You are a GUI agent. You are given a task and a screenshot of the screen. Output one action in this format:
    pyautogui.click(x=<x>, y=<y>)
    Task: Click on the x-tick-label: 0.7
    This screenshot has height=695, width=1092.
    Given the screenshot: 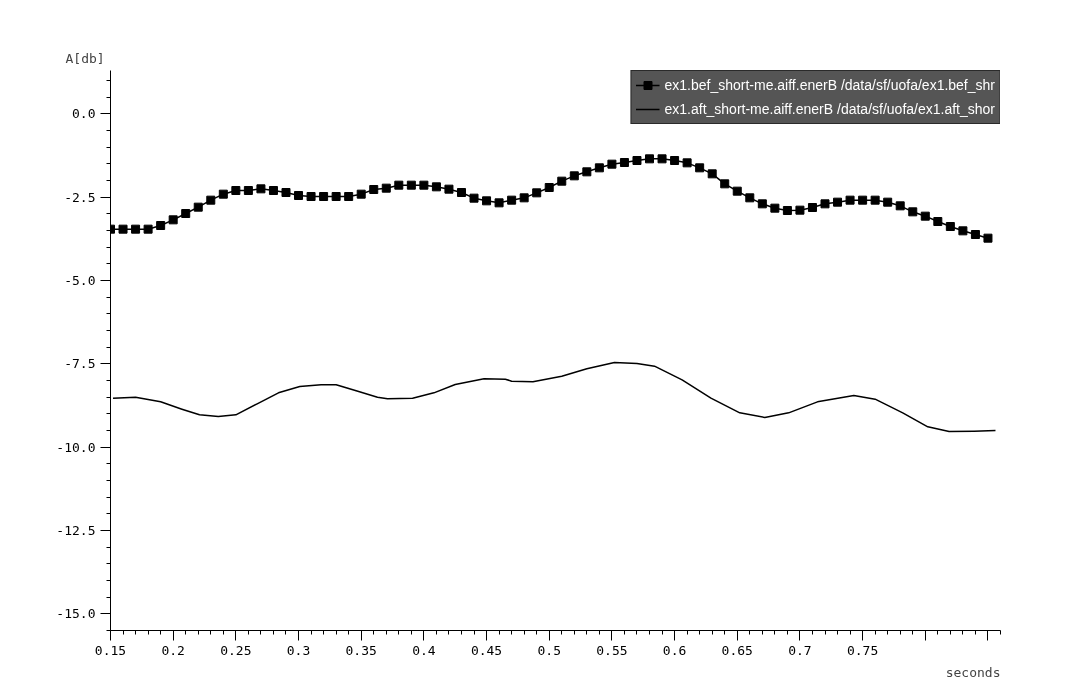 What is the action you would take?
    pyautogui.click(x=800, y=650)
    